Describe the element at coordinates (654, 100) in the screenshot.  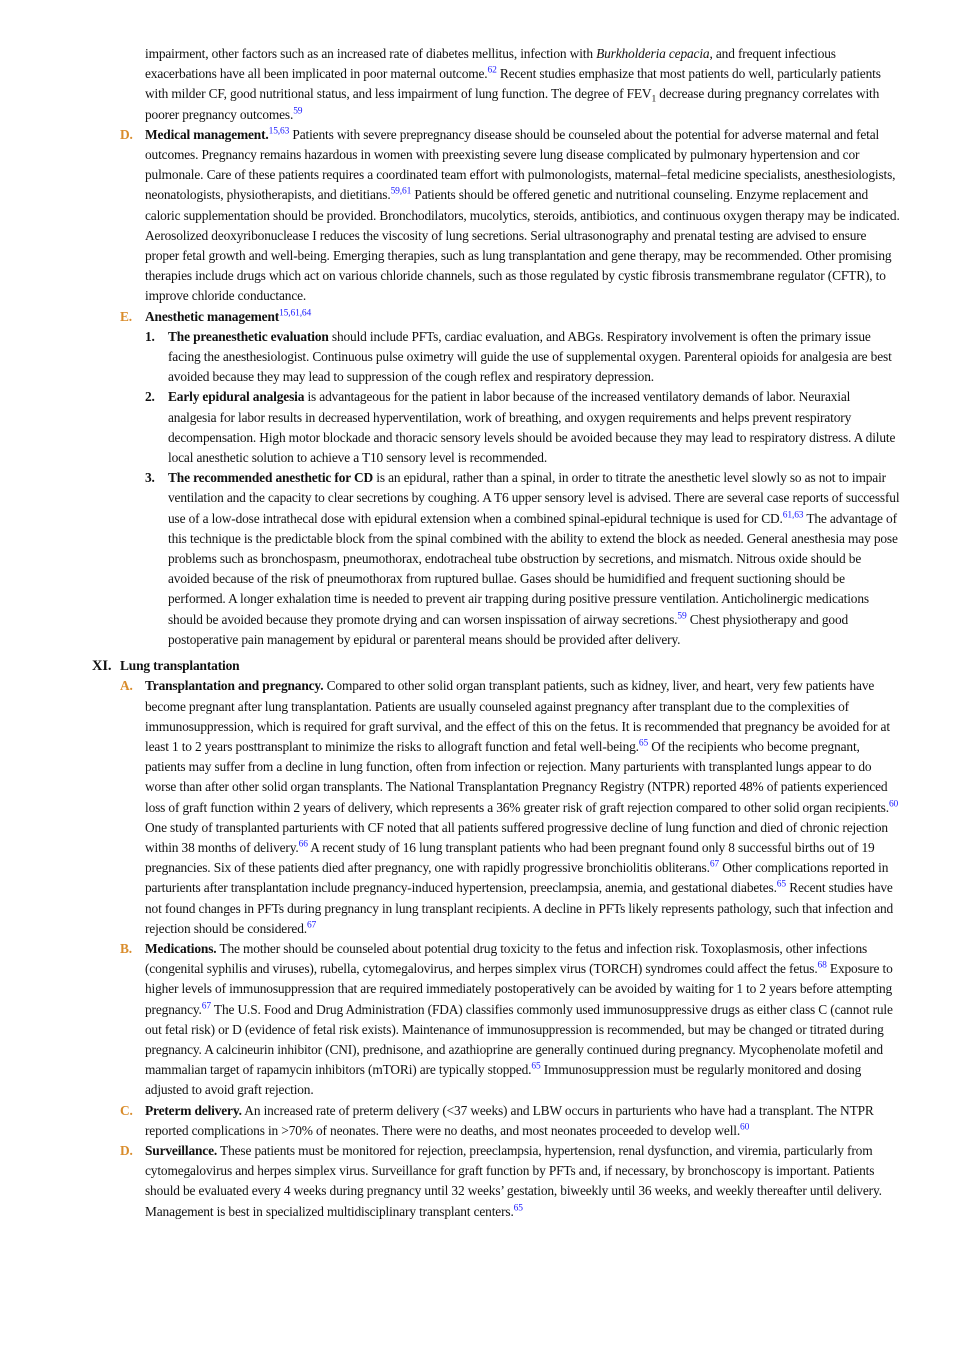
I see `subscript: 1` at that location.